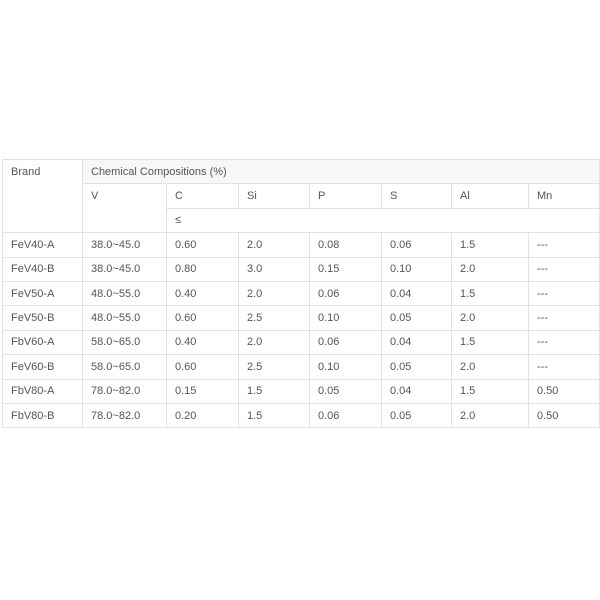 This screenshot has height=600, width=600. I want to click on table-row: FbV60-A 58.0~65.0 0.40 2.0 0.06 0.04 1.5 ---, so click(301, 342).